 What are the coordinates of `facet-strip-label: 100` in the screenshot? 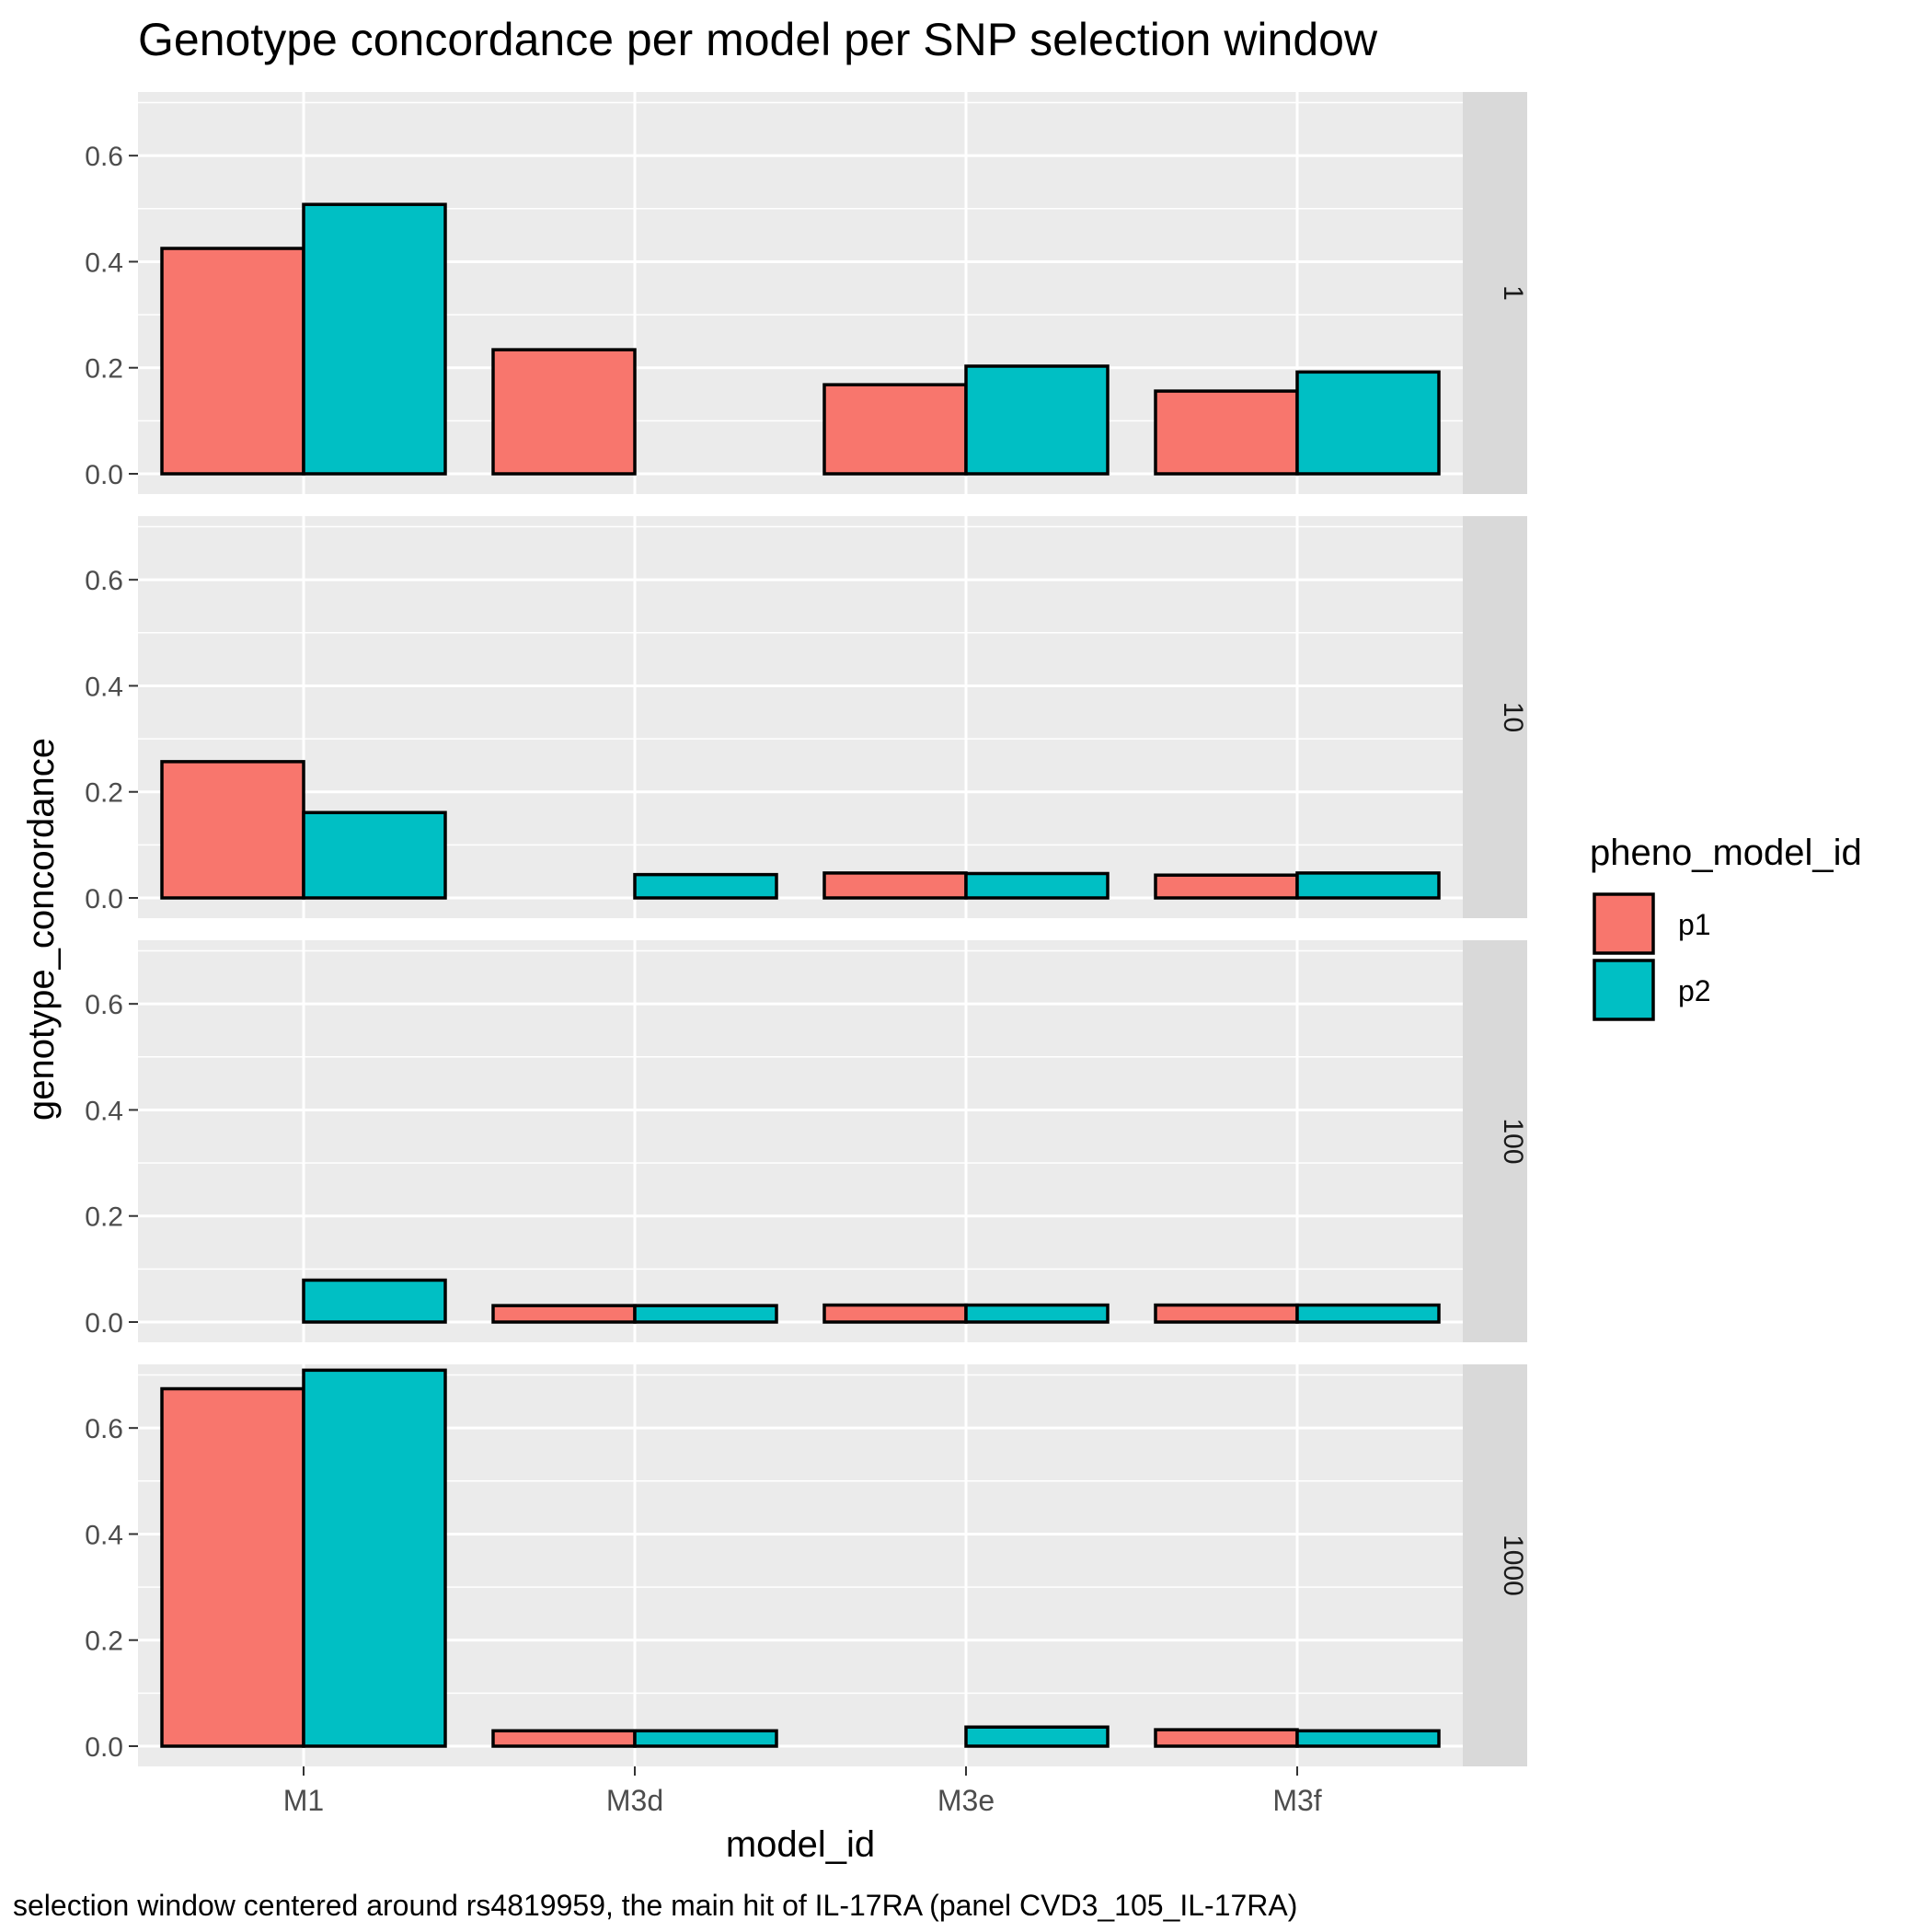 It's located at (1513, 1141).